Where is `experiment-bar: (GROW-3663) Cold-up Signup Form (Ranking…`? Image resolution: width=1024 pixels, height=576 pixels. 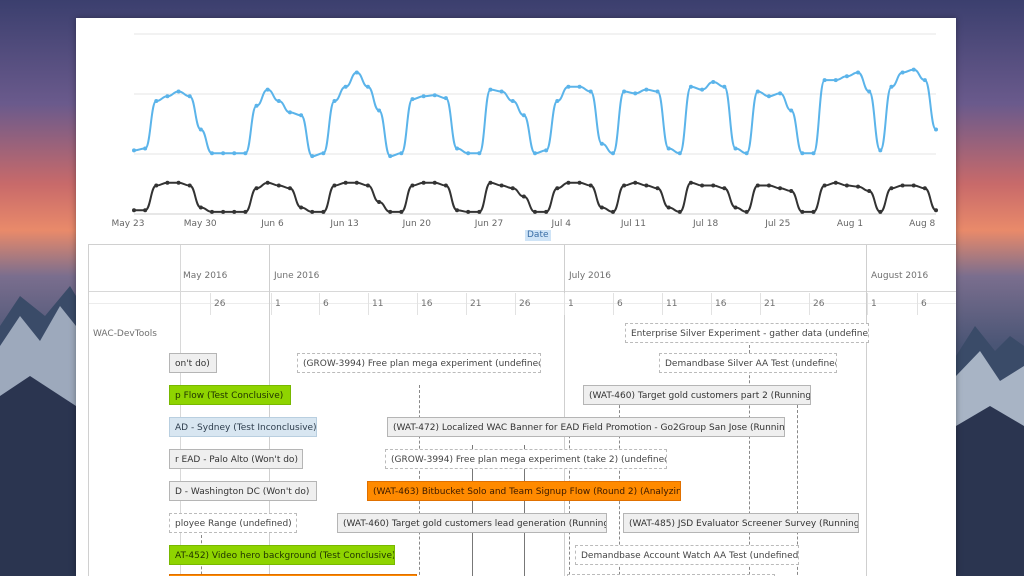 experiment-bar: (GROW-3663) Cold-up Signup Form (Ranking… is located at coordinates (671, 575).